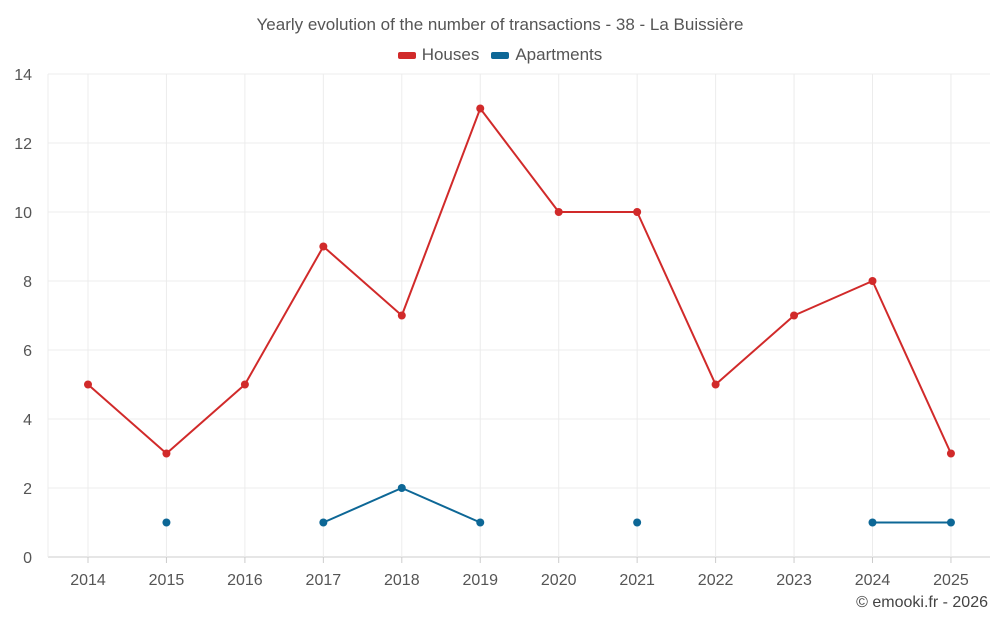 This screenshot has width=1000, height=625. What do you see at coordinates (950, 453) in the screenshot?
I see `data-point-houses-2025` at bounding box center [950, 453].